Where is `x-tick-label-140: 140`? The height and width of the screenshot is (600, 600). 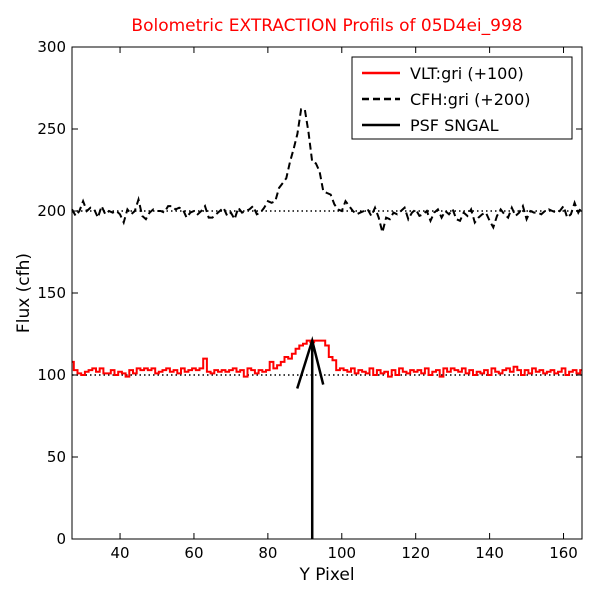
x-tick-label-140: 140 is located at coordinates (489, 553).